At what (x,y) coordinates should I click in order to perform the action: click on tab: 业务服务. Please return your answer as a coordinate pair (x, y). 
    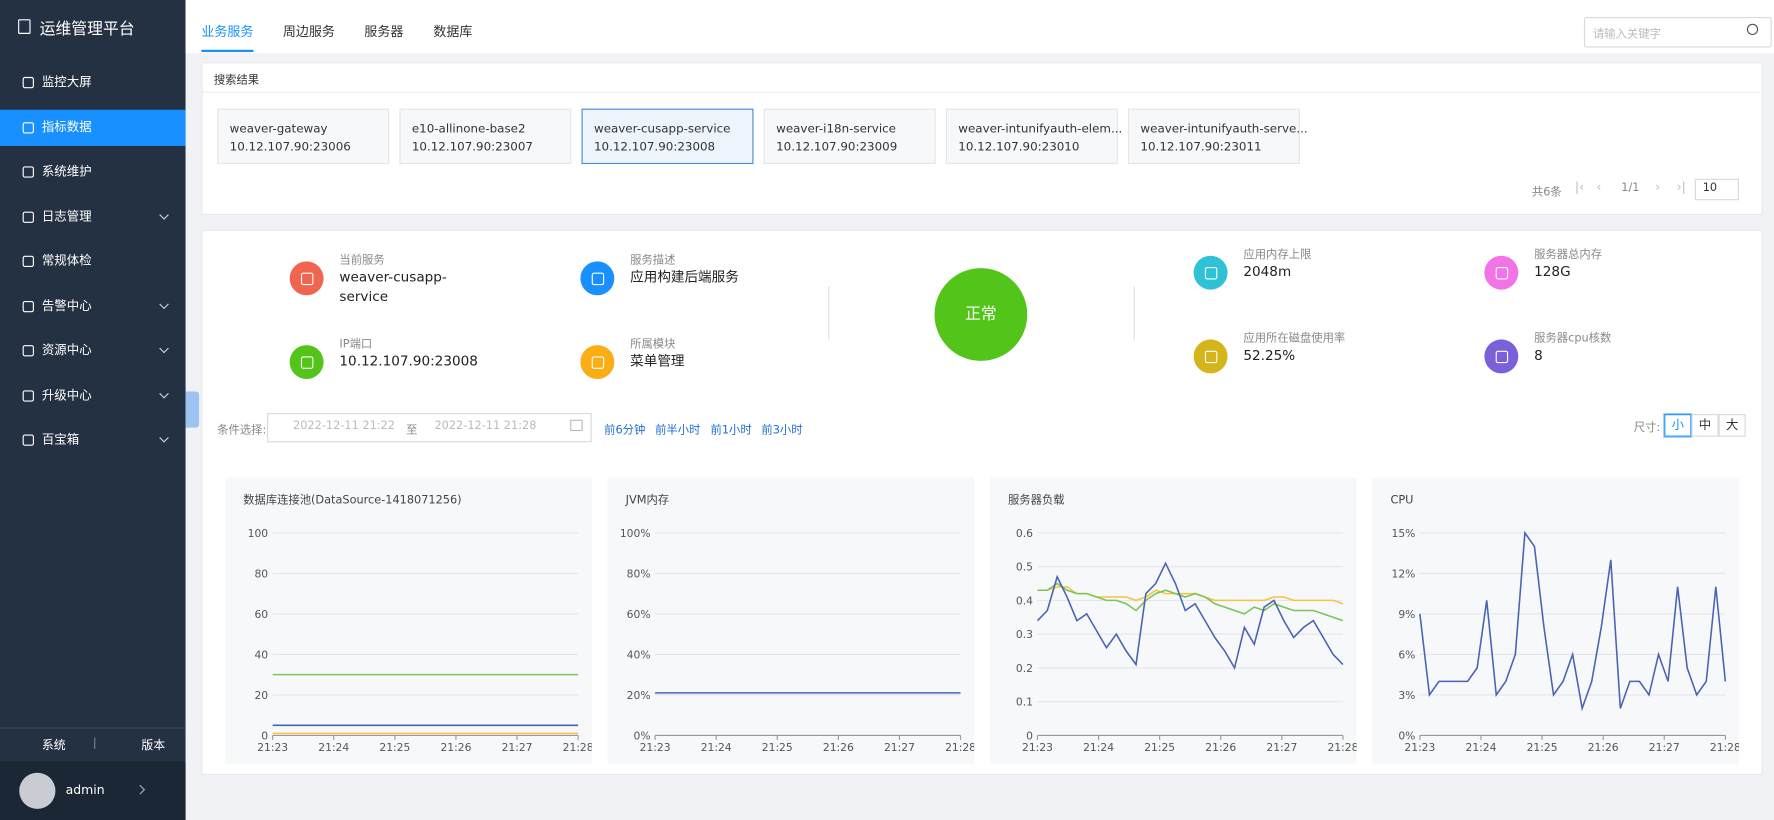
    Looking at the image, I should click on (227, 31).